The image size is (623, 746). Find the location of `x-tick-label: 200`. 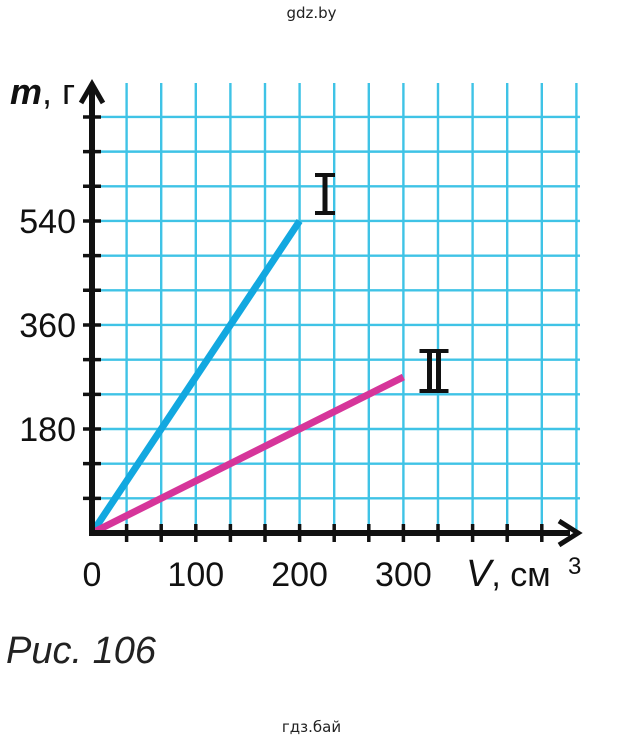

x-tick-label: 200 is located at coordinates (299, 575).